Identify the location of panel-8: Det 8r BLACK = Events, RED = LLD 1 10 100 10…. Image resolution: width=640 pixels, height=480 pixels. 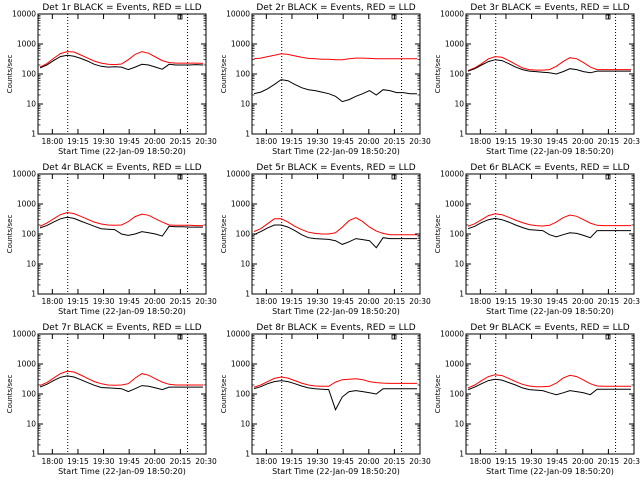
(325, 399).